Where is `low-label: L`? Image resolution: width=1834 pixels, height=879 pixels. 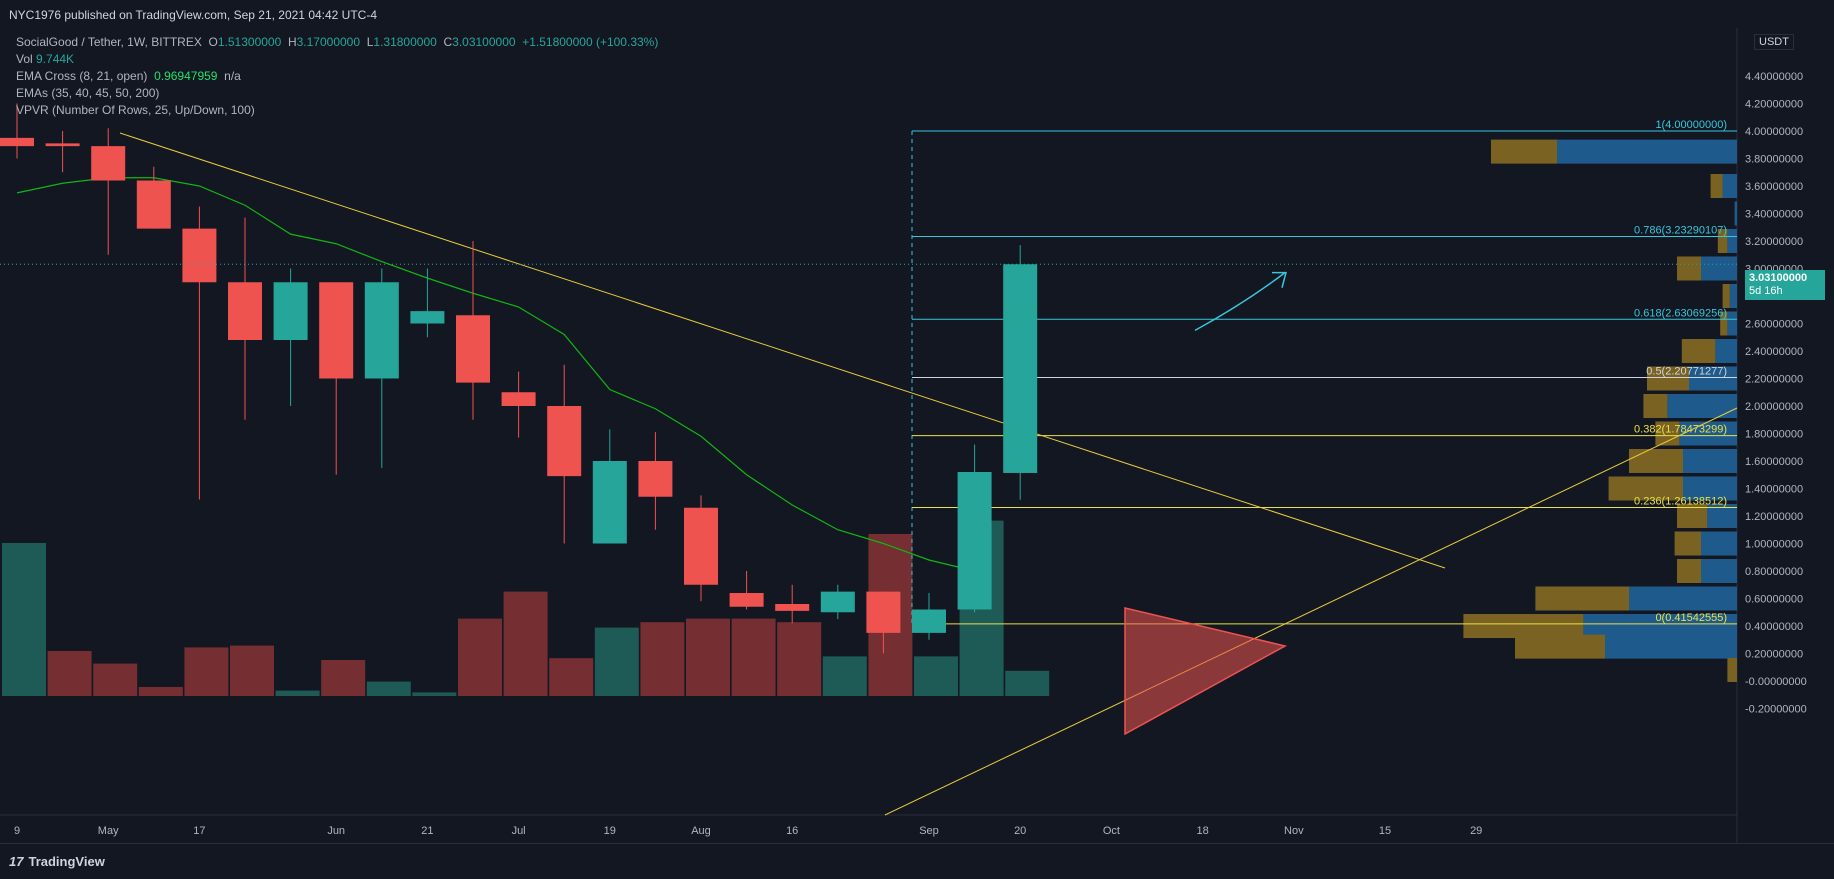 low-label: L is located at coordinates (370, 42).